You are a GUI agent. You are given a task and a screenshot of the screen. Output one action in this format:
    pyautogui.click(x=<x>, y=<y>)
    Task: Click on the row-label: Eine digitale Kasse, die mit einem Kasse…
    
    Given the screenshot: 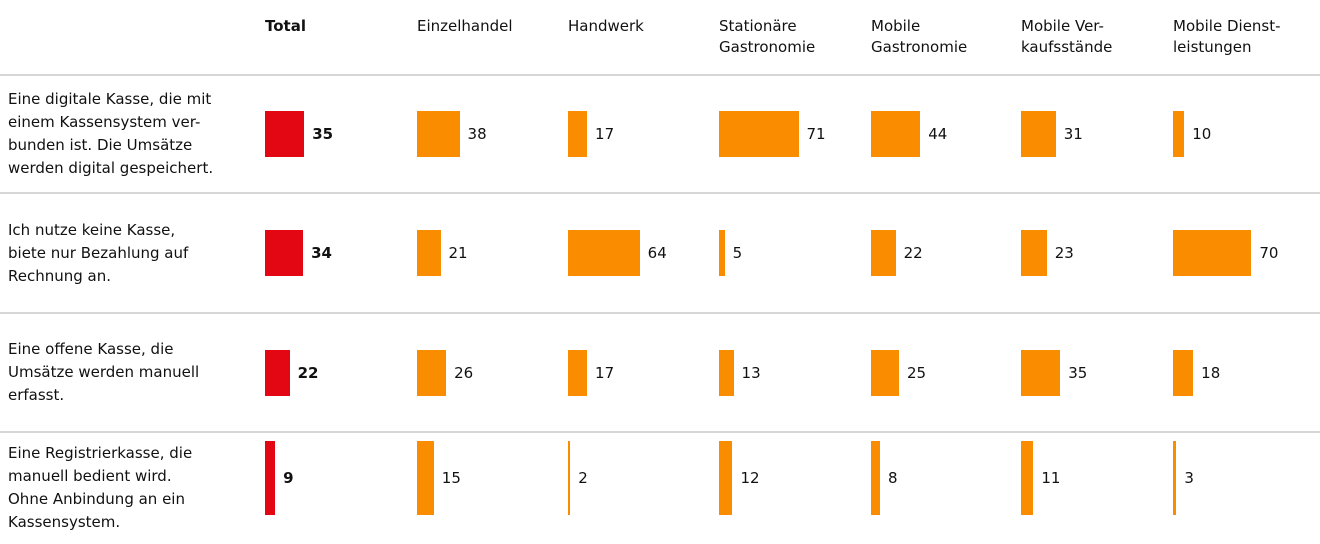 What is the action you would take?
    pyautogui.click(x=111, y=133)
    